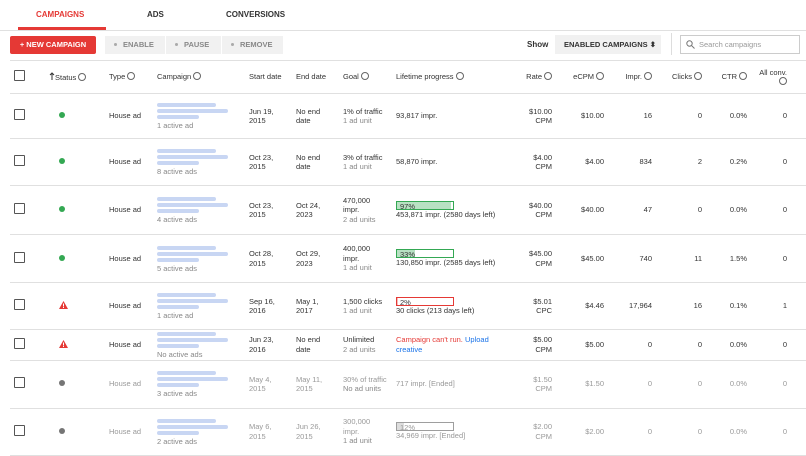 The image size is (806, 456). Describe the element at coordinates (451, 432) in the screenshot. I see `progress-cell: 12% 34,969 impr. [Ended]` at that location.